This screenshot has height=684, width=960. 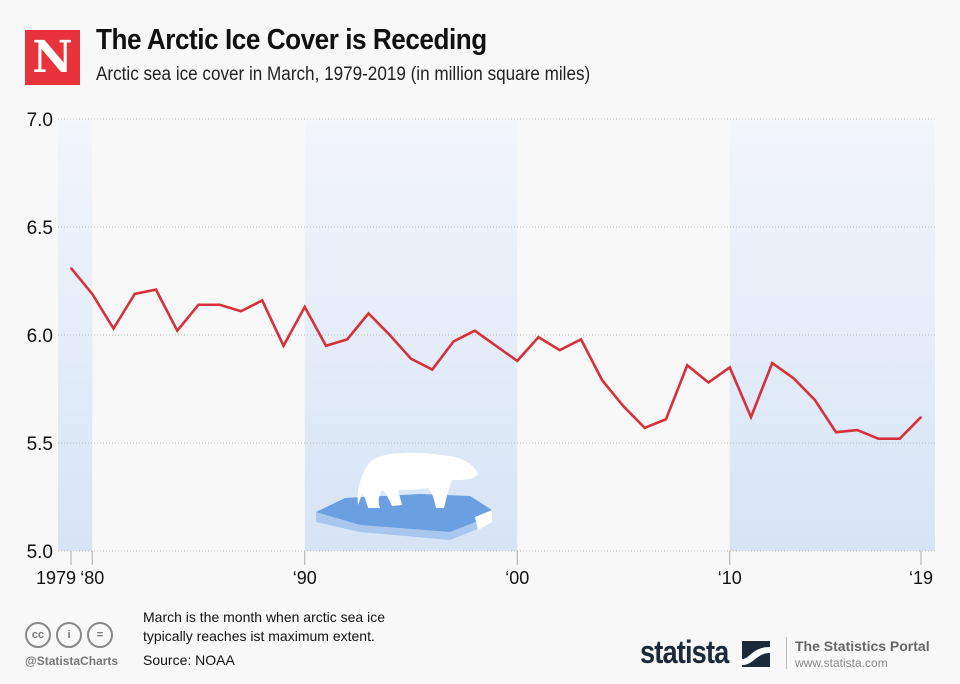 What do you see at coordinates (921, 578) in the screenshot?
I see `x-tick-label: ‘19` at bounding box center [921, 578].